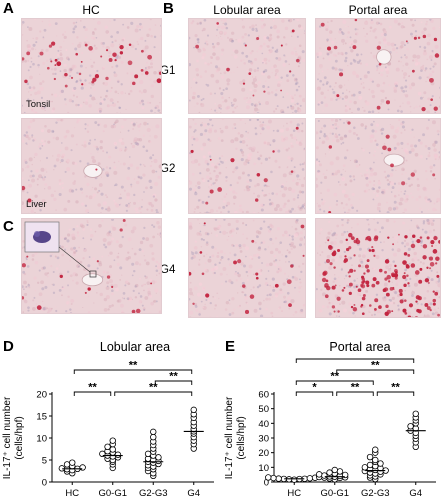 This screenshot has height=500, width=443. I want to click on chart-e-ylabel: IL-17⁺ cell number(cells/hpf), so click(235, 437).